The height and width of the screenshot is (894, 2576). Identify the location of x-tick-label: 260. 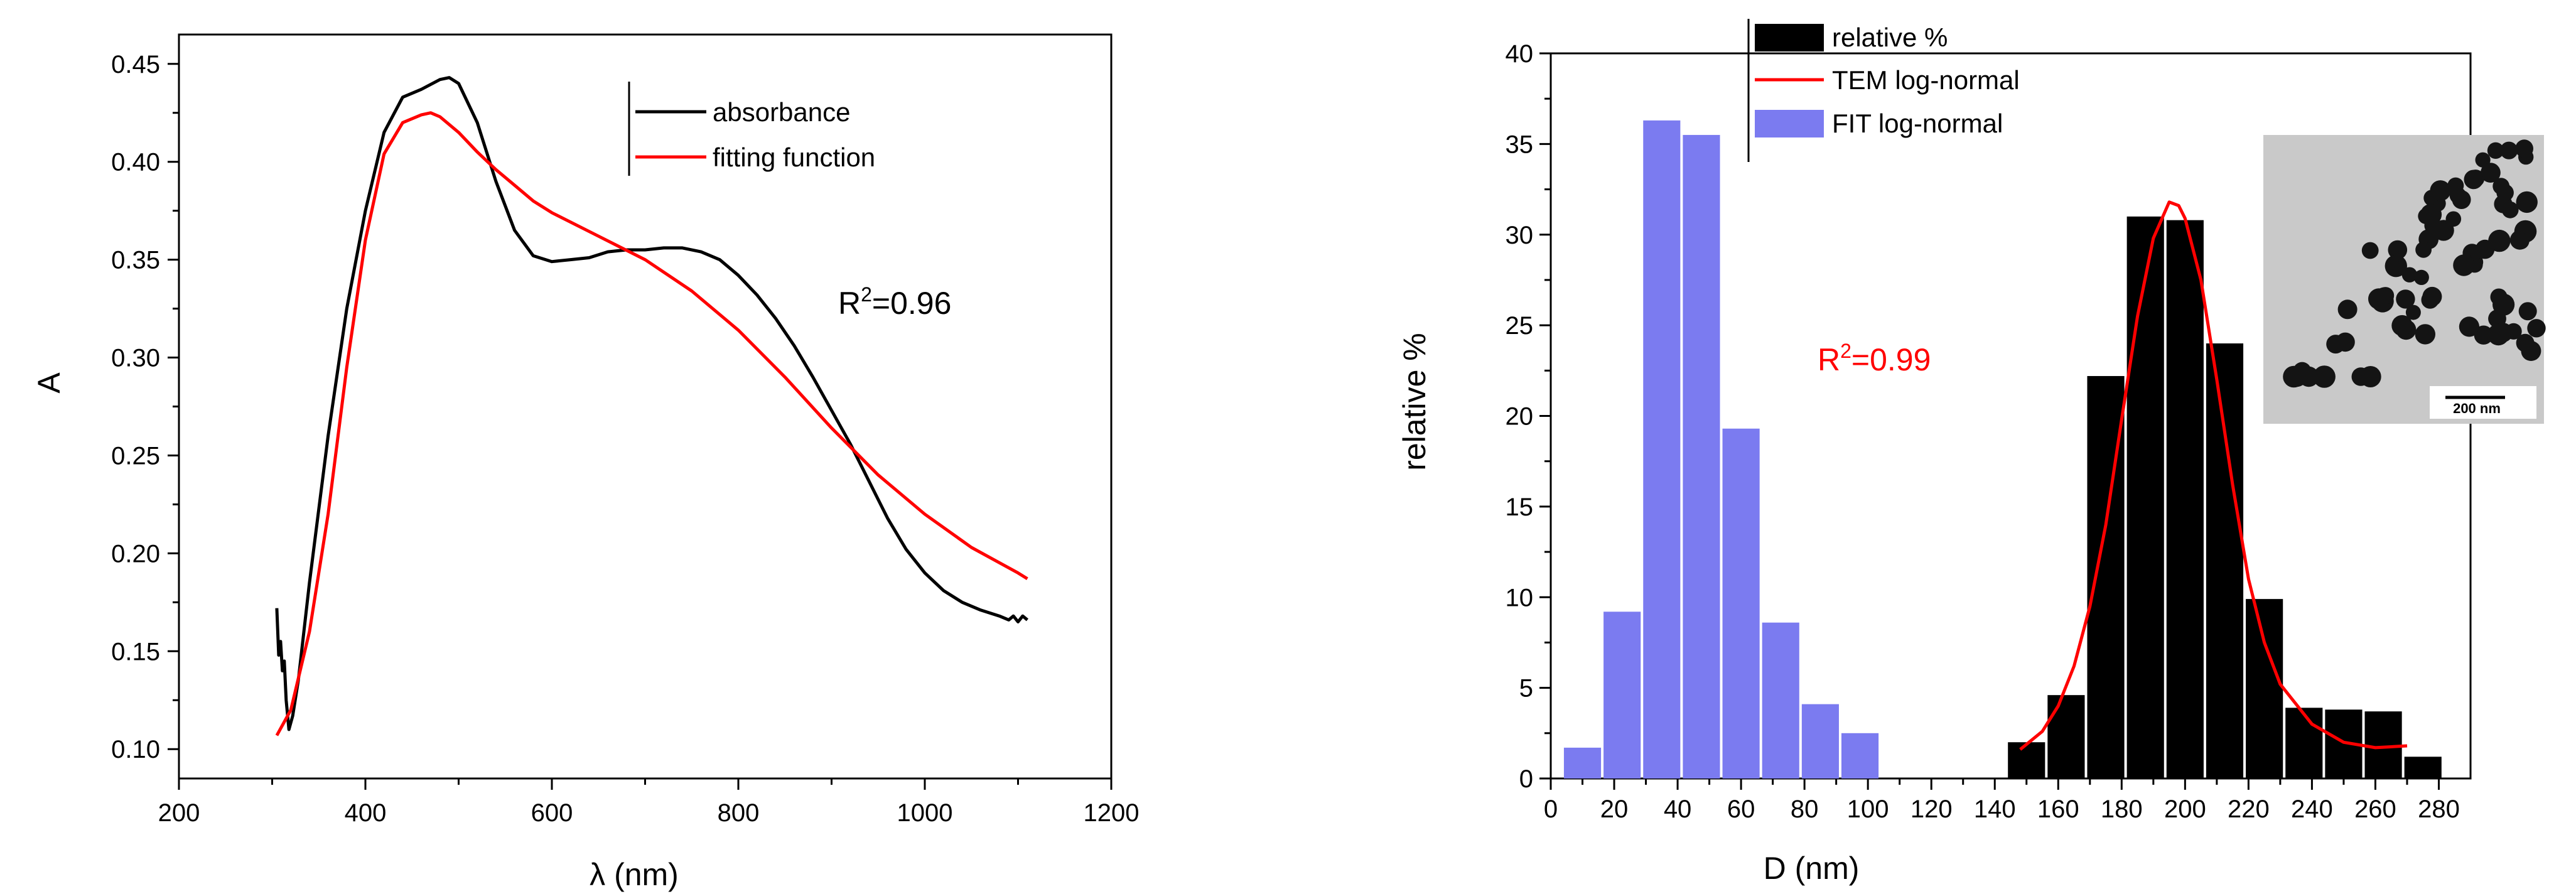
(2375, 809).